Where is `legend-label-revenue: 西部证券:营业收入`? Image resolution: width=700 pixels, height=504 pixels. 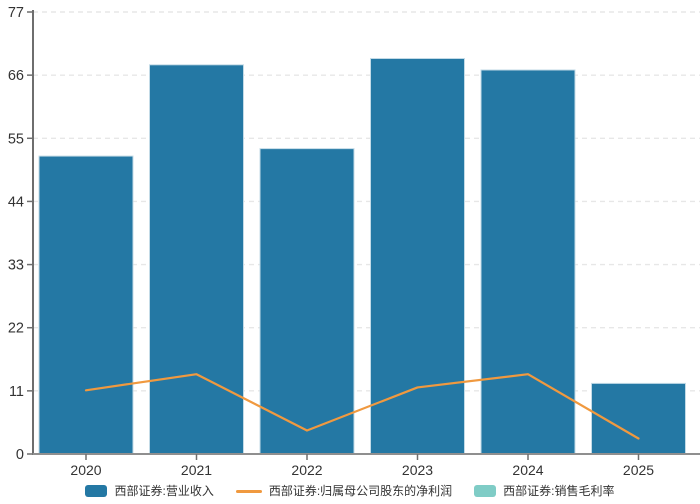
legend-label-revenue: 西部证券:营业收入 is located at coordinates (164, 491).